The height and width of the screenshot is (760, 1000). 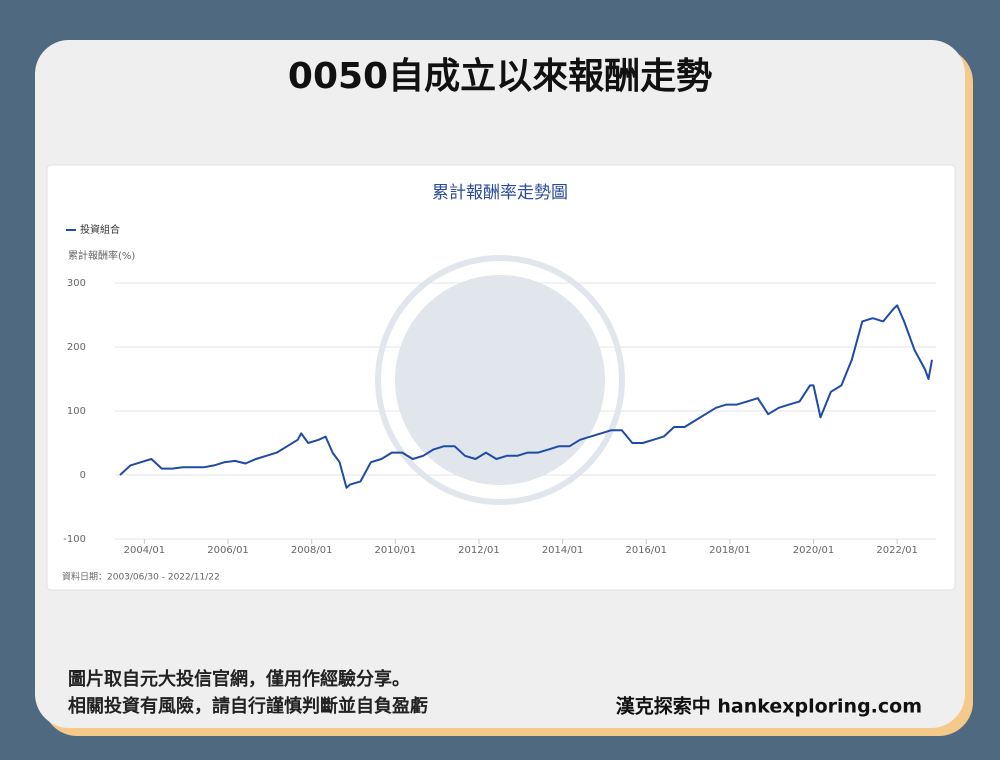 What do you see at coordinates (141, 577) in the screenshot?
I see `date-note: 資料日期：2003/06/30 - 2022/11/22` at bounding box center [141, 577].